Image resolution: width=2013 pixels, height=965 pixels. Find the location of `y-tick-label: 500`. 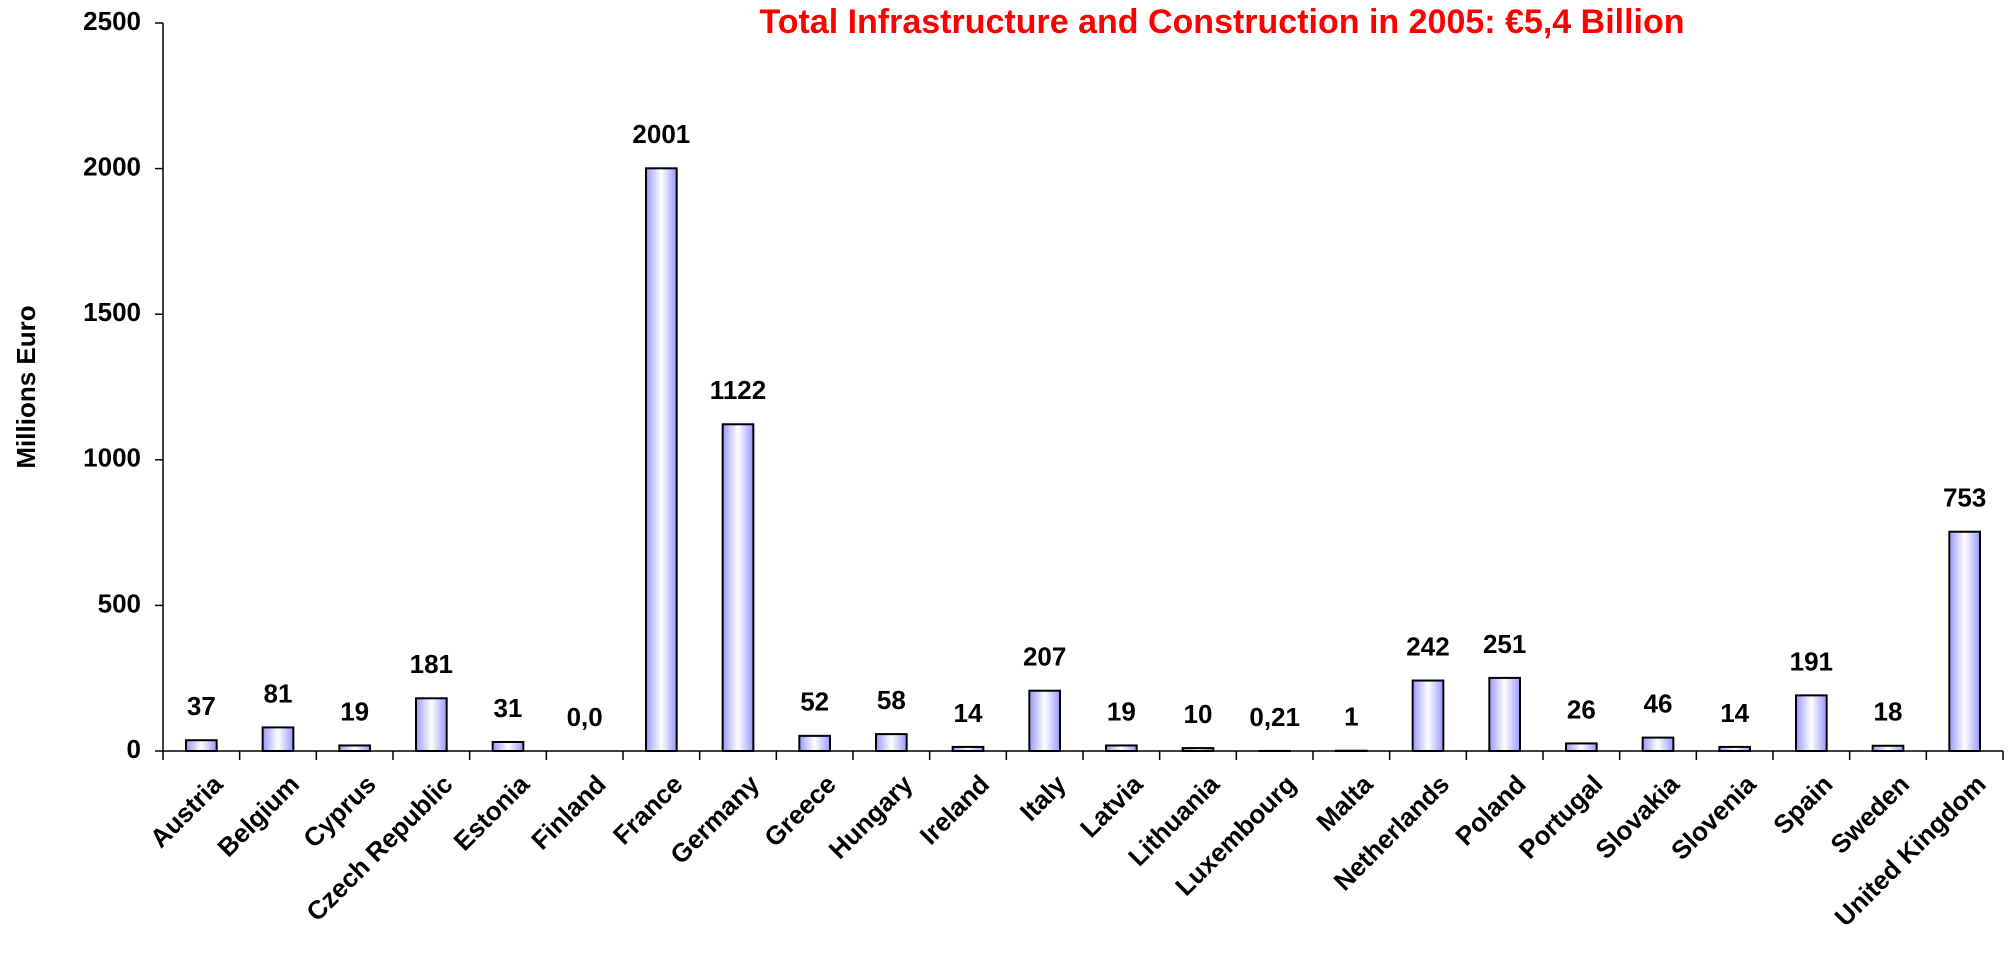

y-tick-label: 500 is located at coordinates (119, 603).